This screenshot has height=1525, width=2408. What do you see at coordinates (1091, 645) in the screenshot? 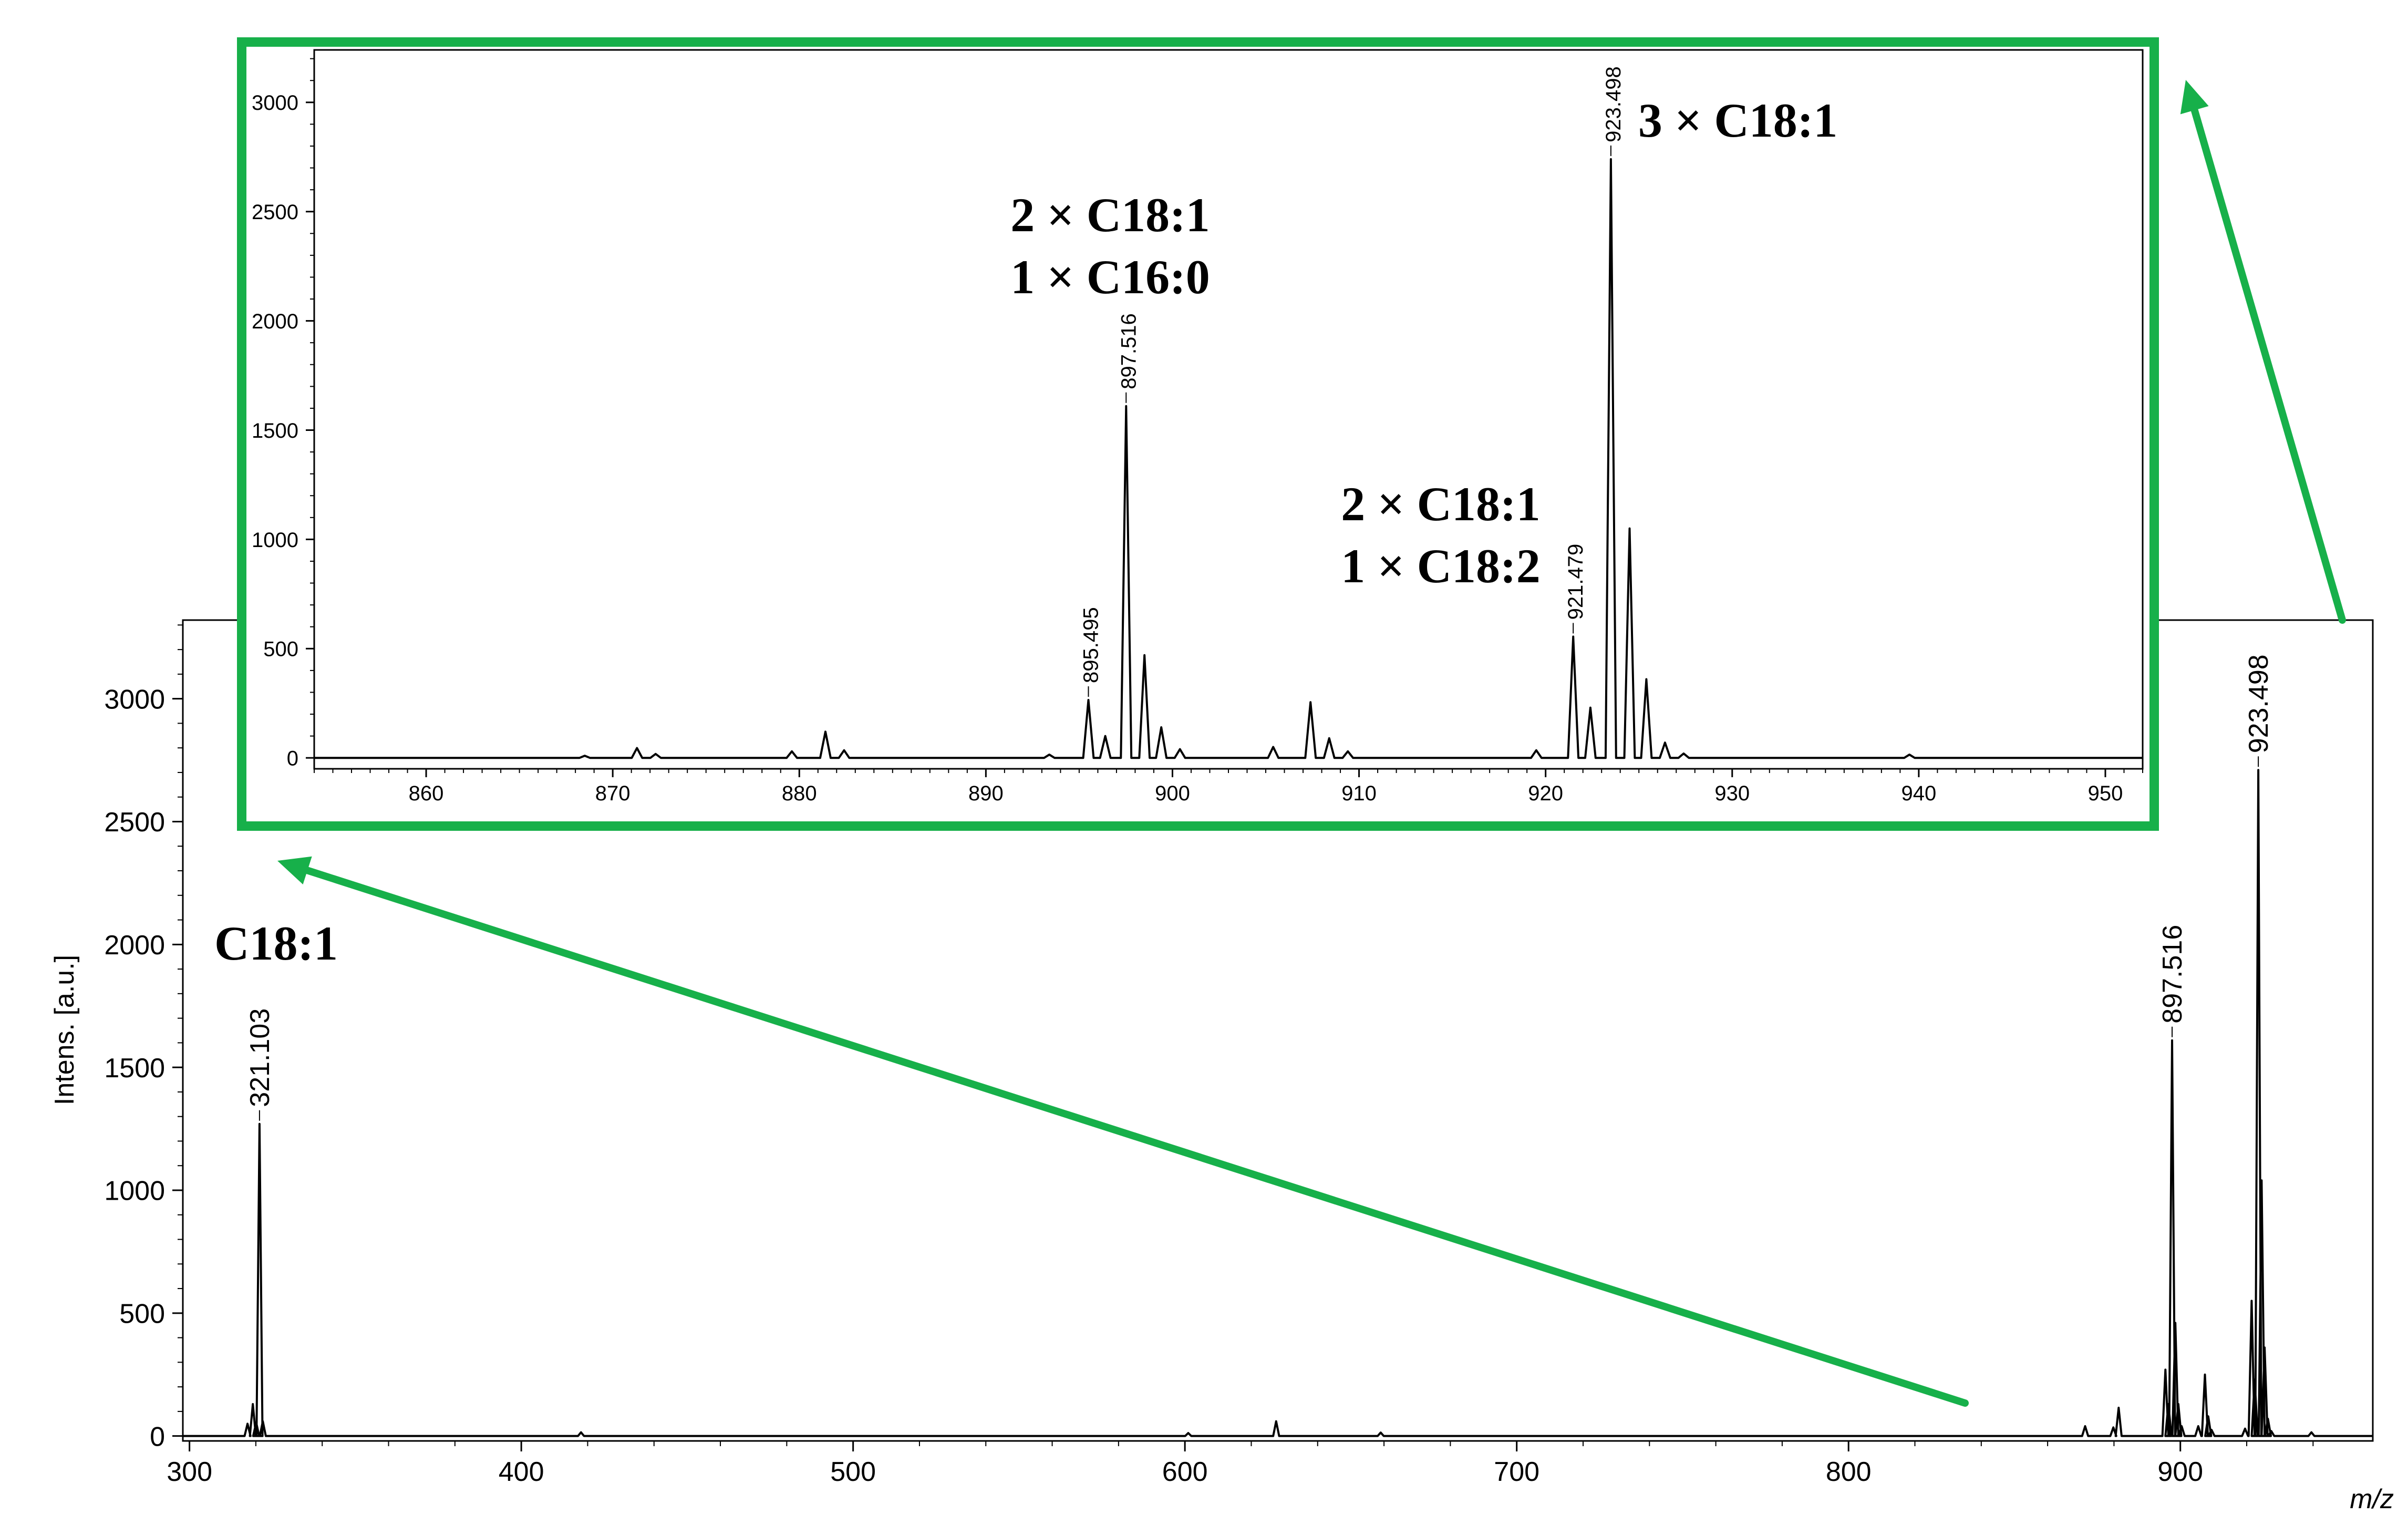
I see `peak-label: 895.495` at bounding box center [1091, 645].